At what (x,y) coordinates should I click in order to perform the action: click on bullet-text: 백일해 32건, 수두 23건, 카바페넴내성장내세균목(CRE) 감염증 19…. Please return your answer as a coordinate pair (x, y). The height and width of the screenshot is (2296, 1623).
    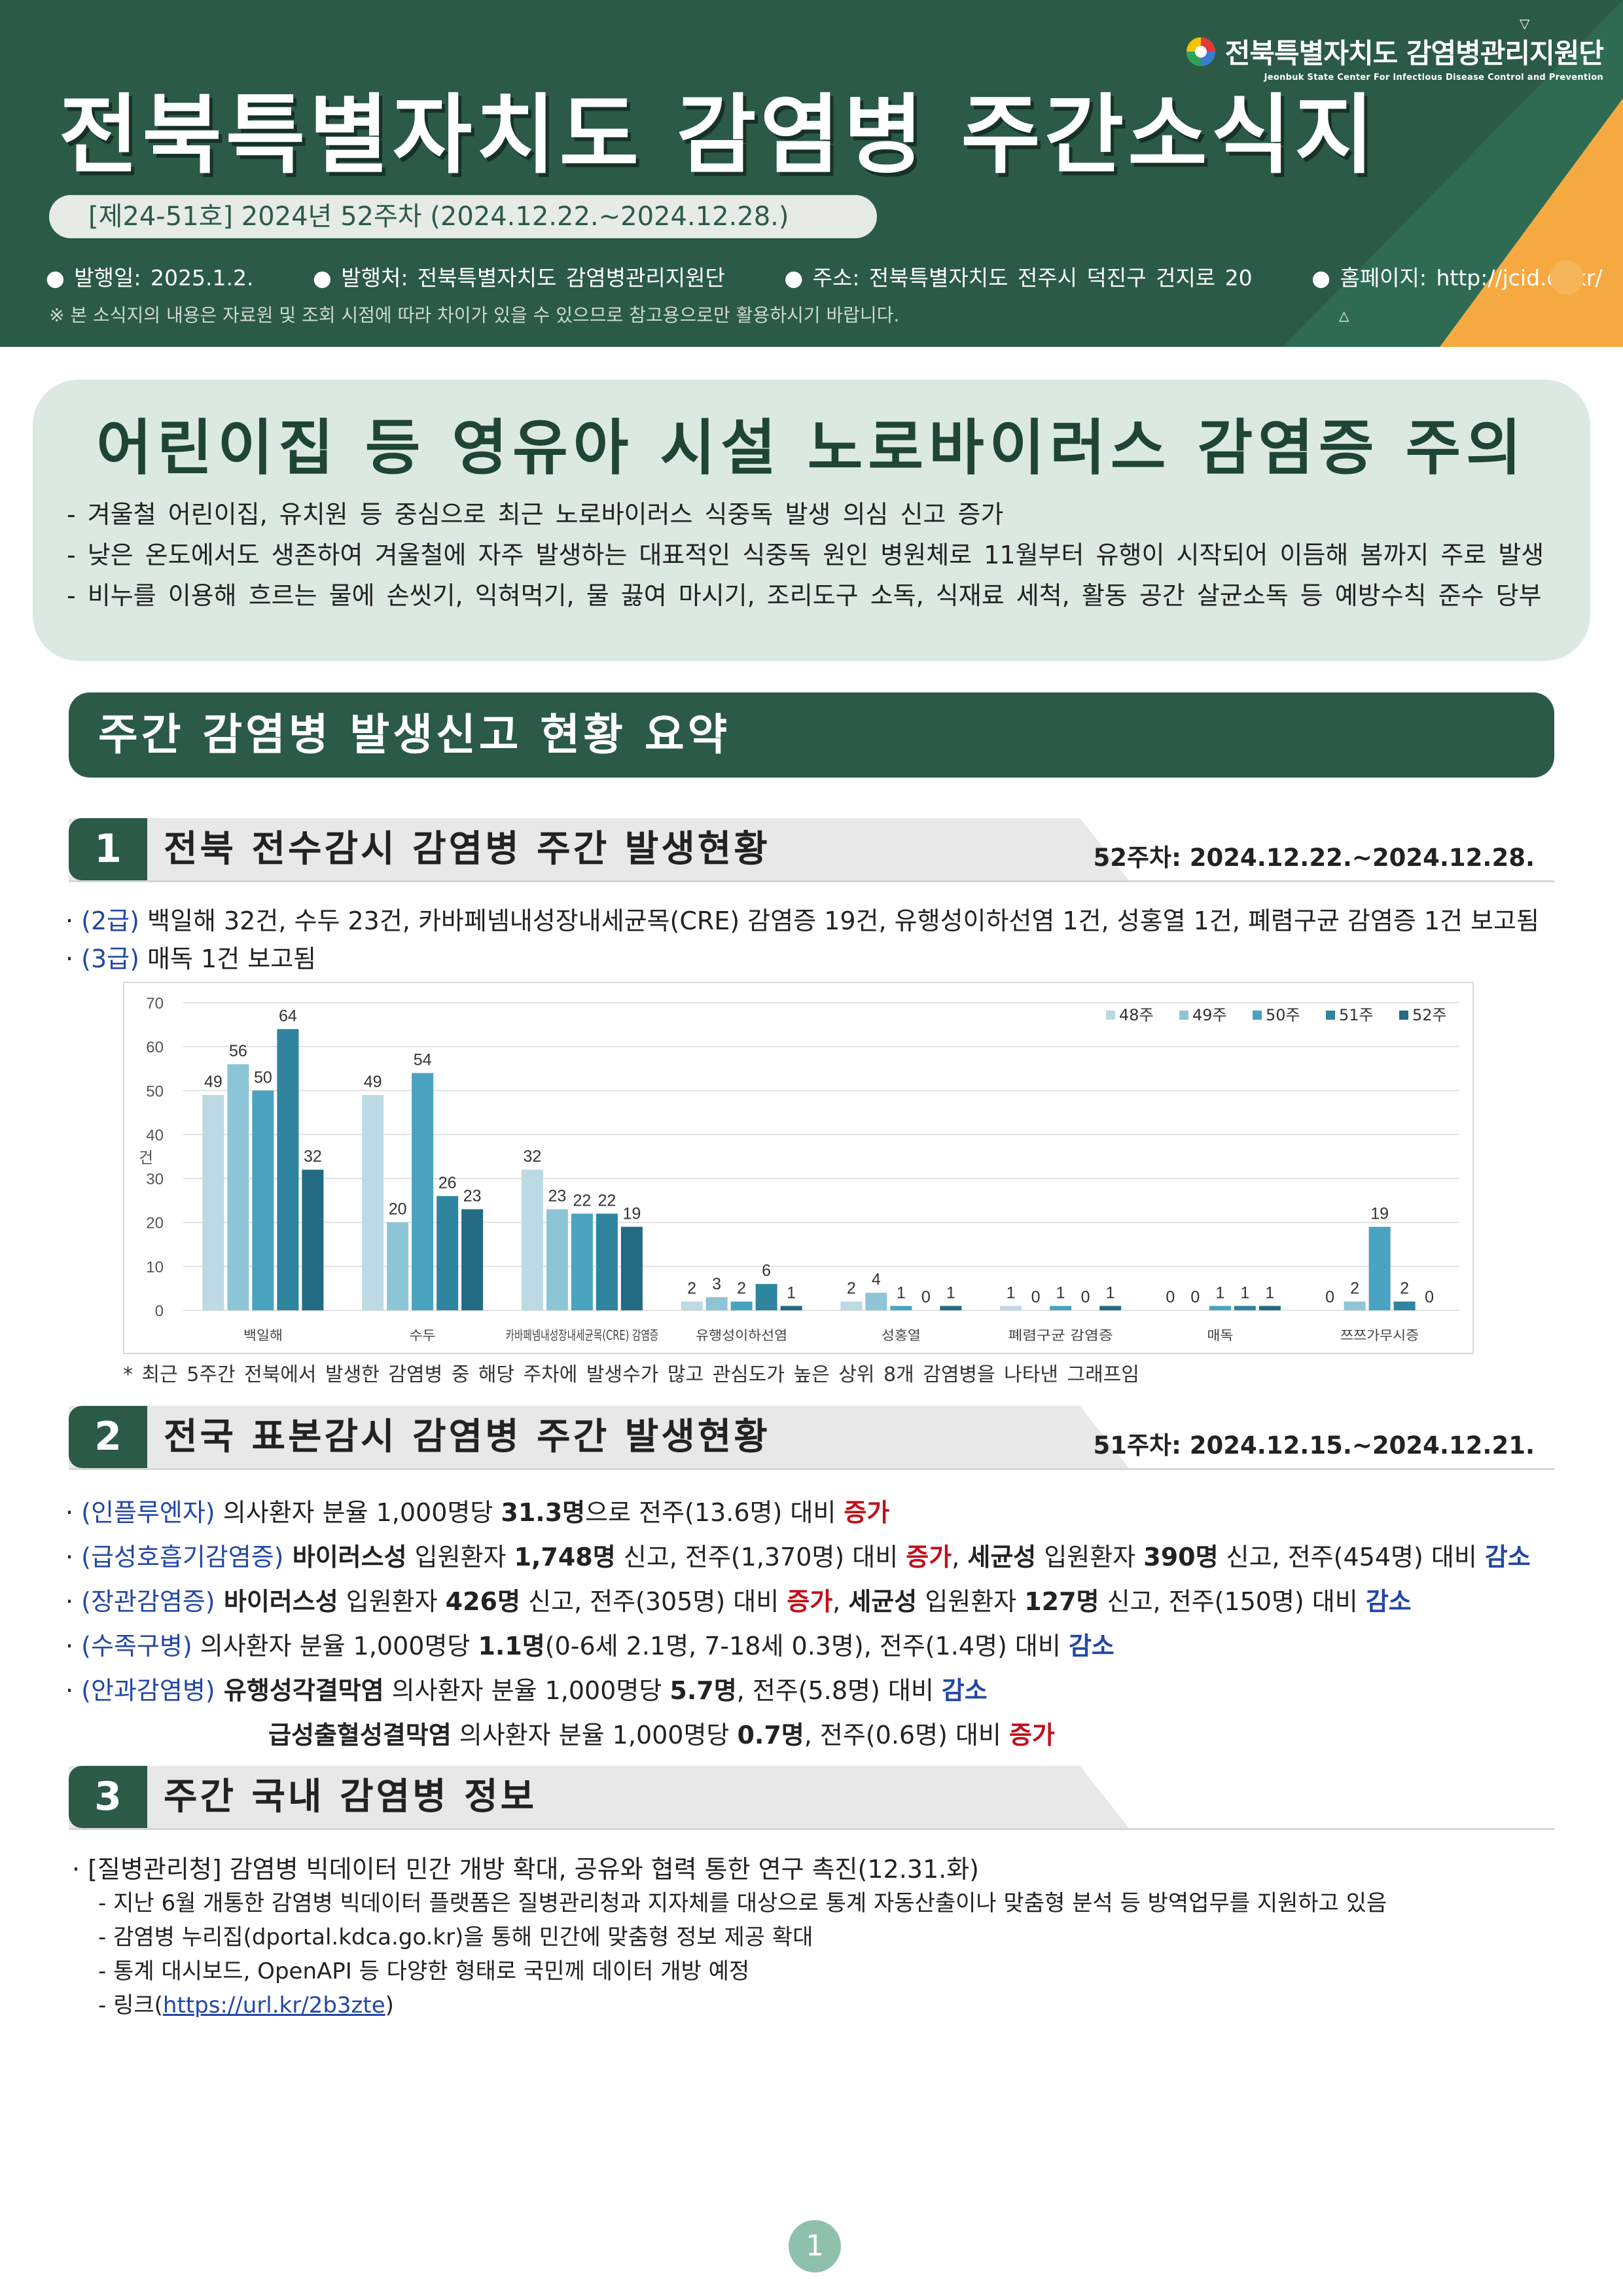
    Looking at the image, I should click on (839, 920).